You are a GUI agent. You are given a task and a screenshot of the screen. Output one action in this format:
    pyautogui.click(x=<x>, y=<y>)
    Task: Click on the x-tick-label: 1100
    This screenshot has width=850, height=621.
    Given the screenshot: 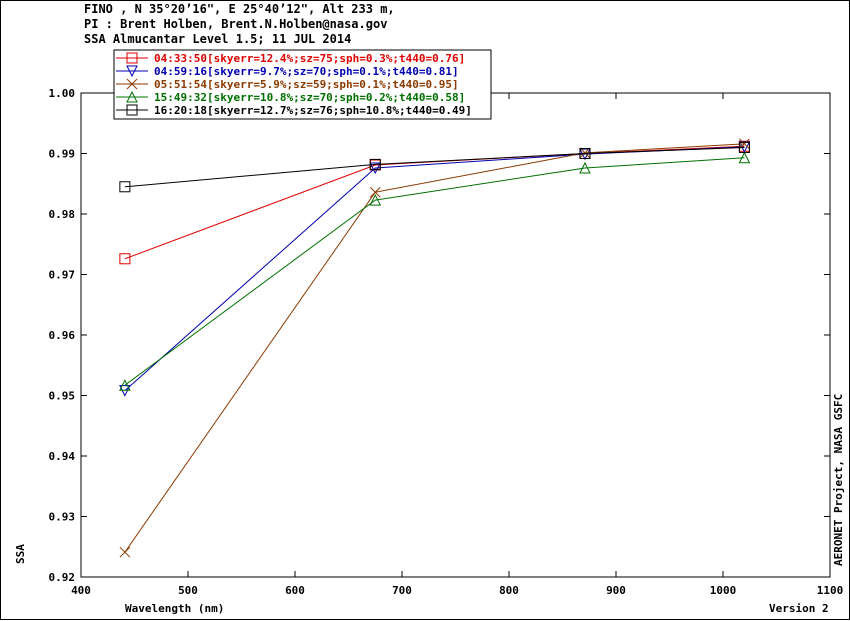 What is the action you would take?
    pyautogui.click(x=830, y=590)
    